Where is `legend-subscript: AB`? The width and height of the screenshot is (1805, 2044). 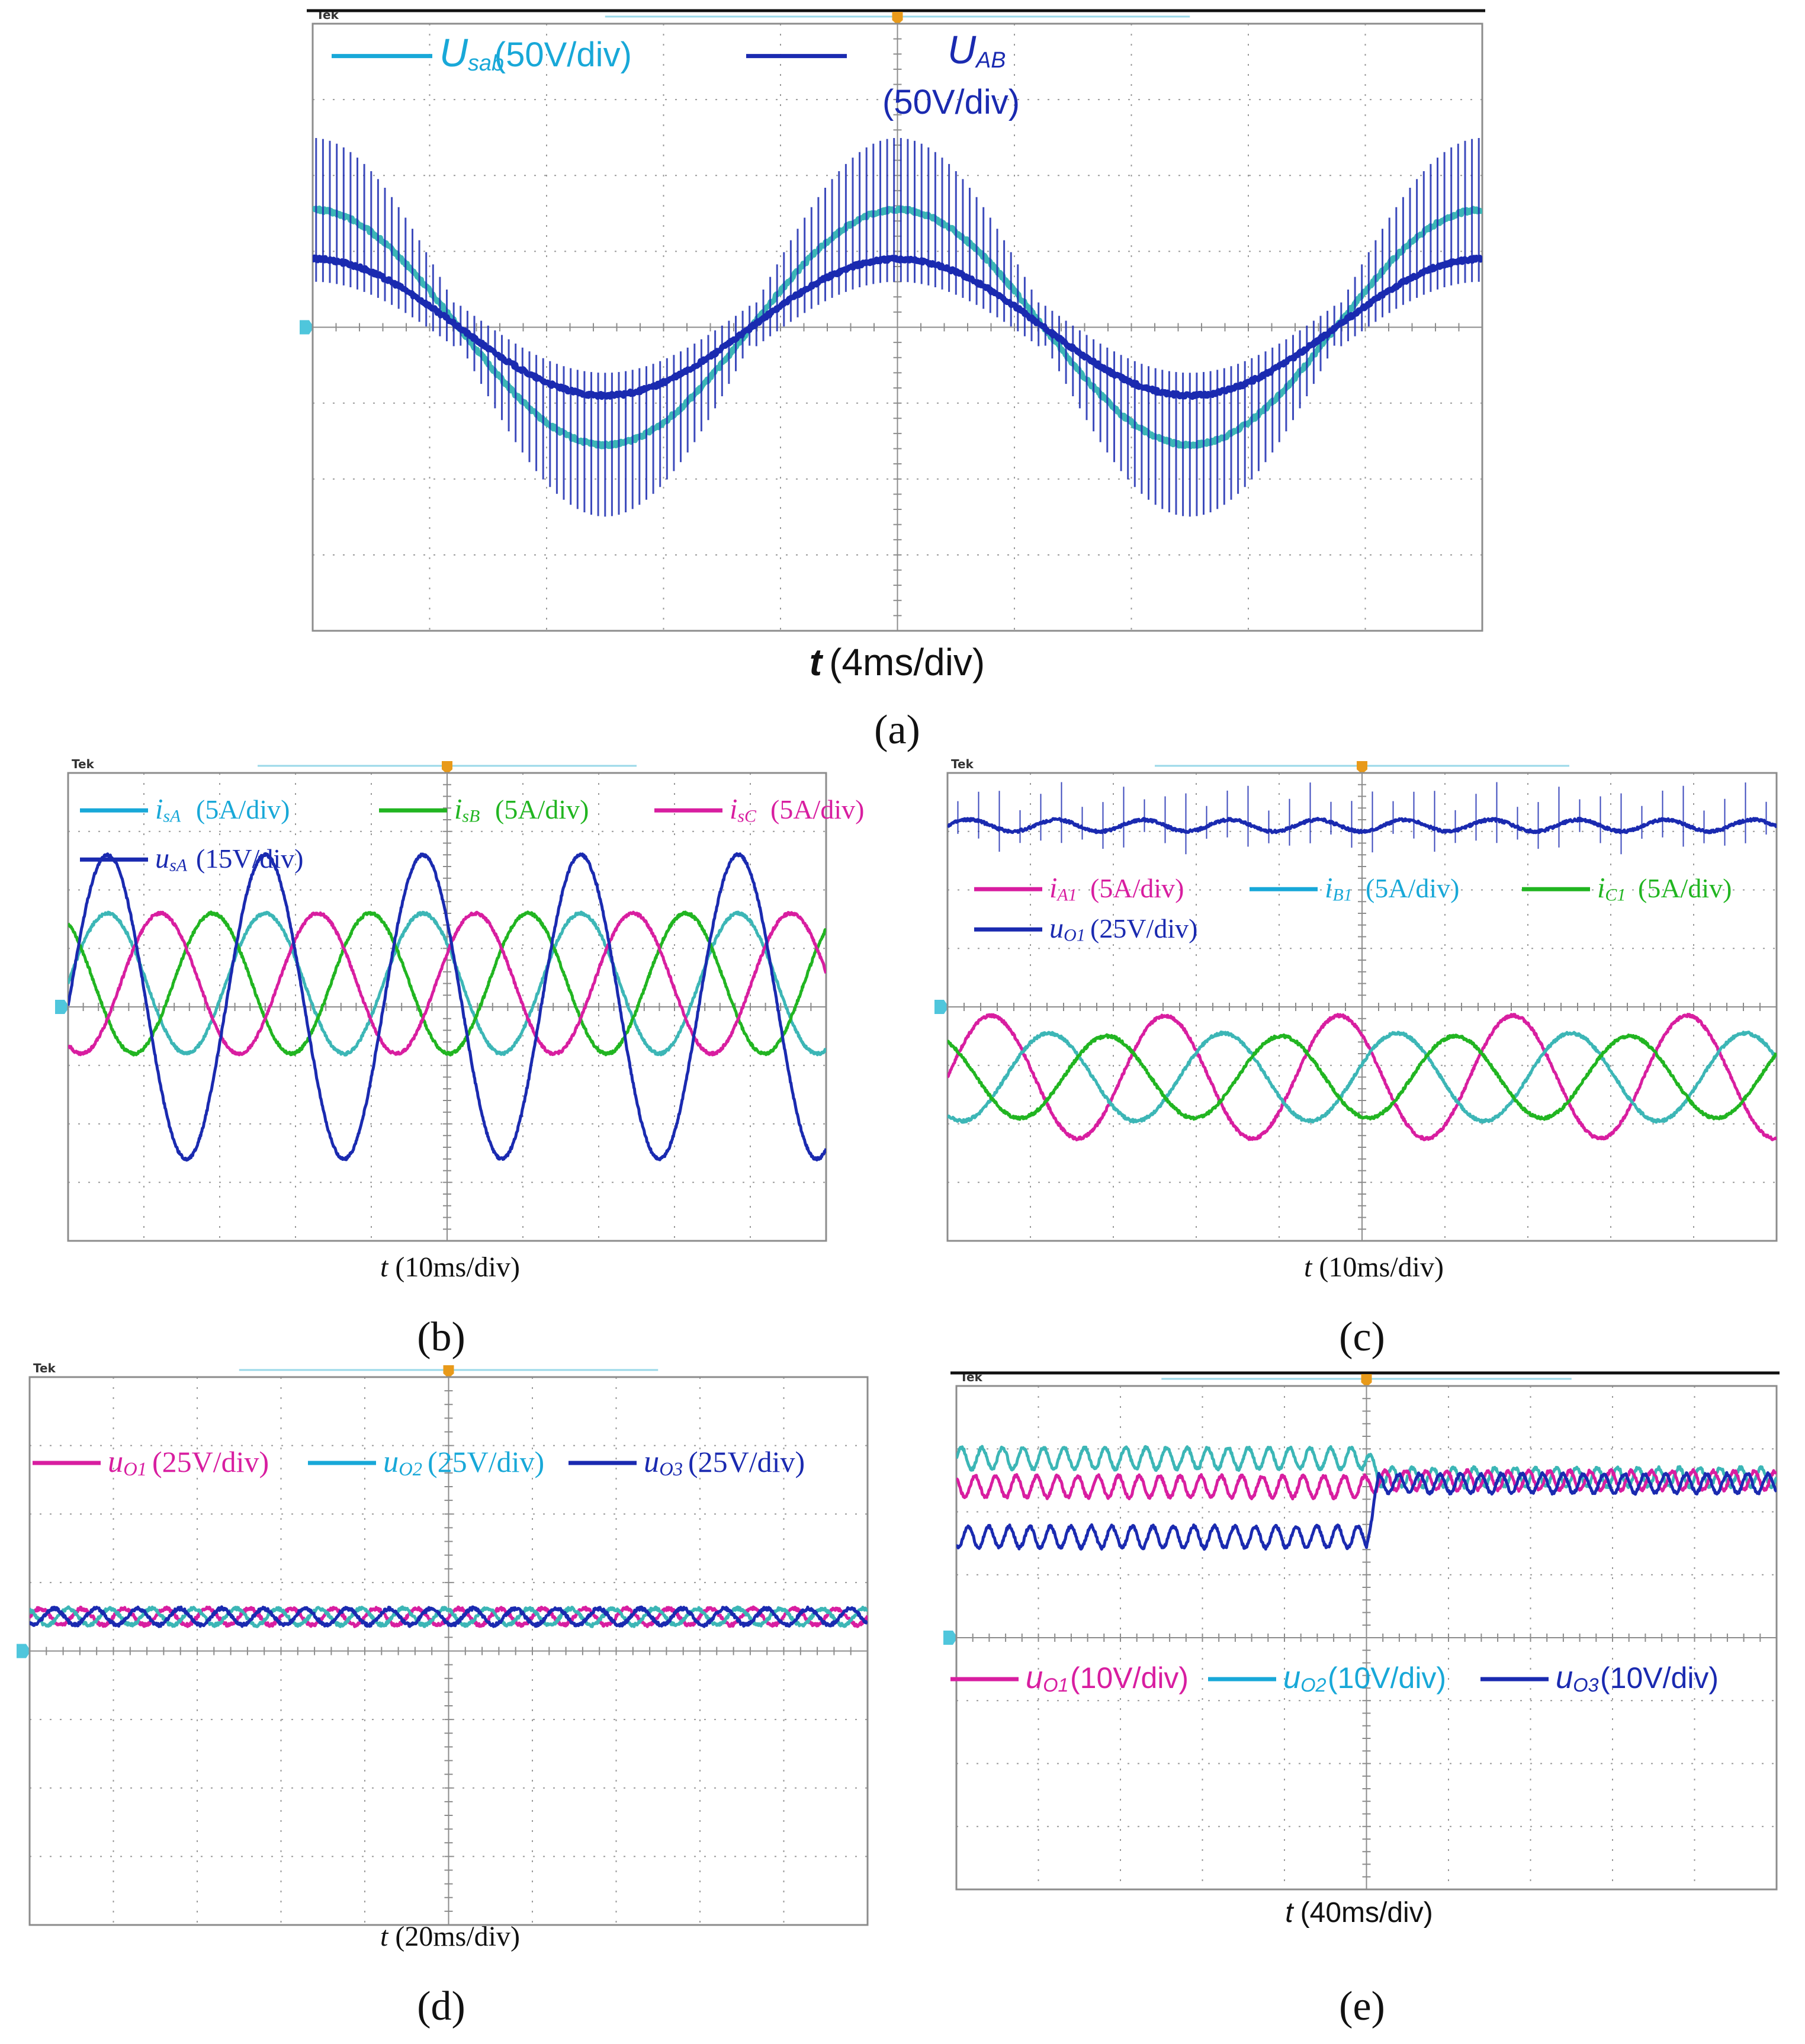
legend-subscript: AB is located at coordinates (990, 59).